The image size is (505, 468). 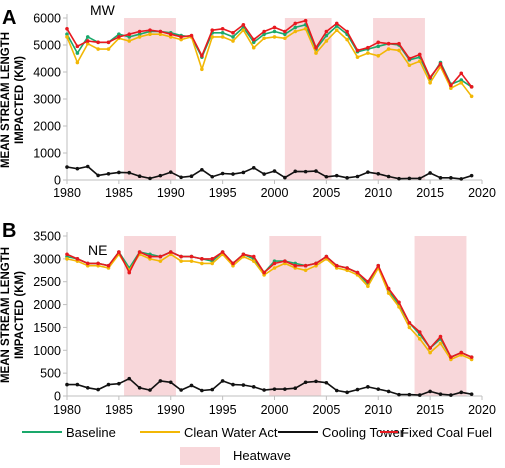 I want to click on panel-a-ylabel-line1: MEAN STREAM LENGTH, so click(x=6, y=100).